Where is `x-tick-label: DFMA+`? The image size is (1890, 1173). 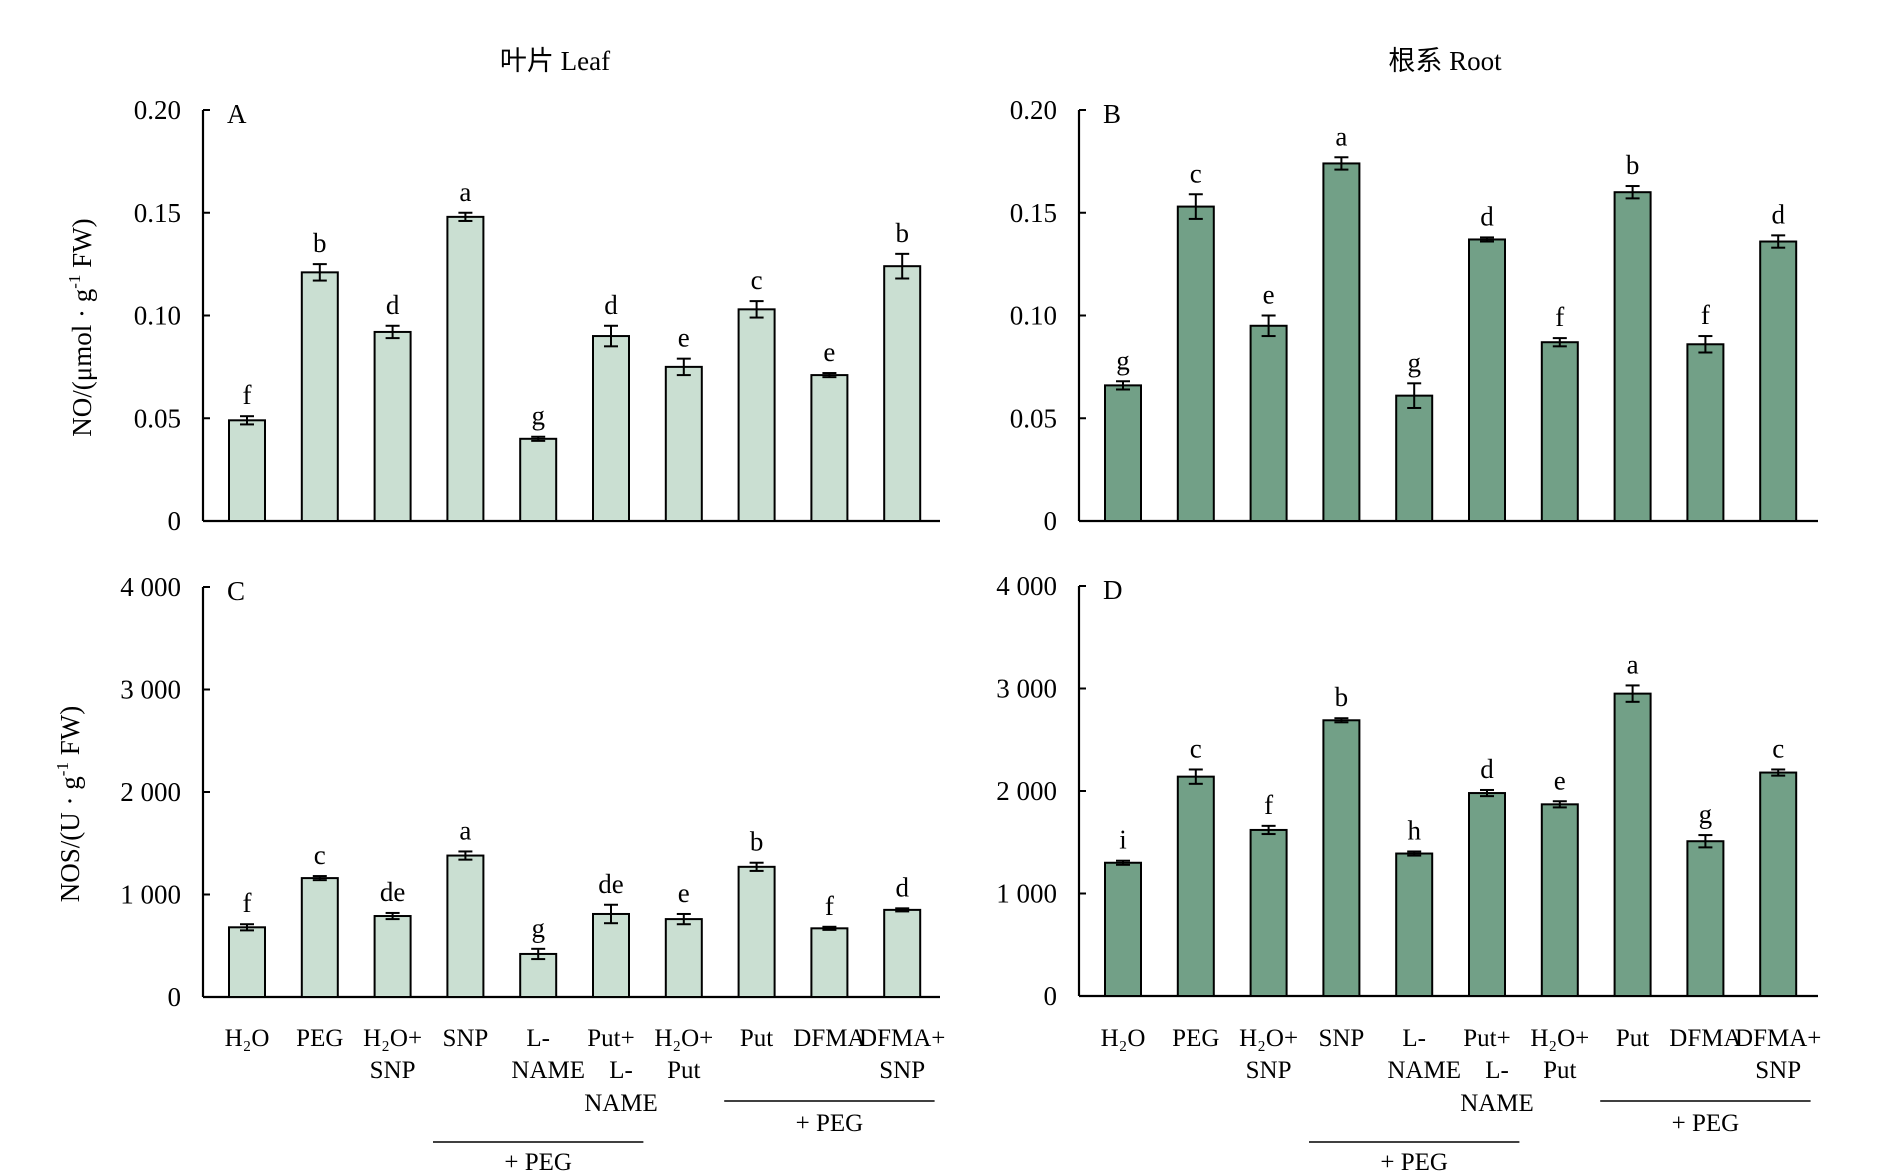 x-tick-label: DFMA+ is located at coordinates (902, 1038).